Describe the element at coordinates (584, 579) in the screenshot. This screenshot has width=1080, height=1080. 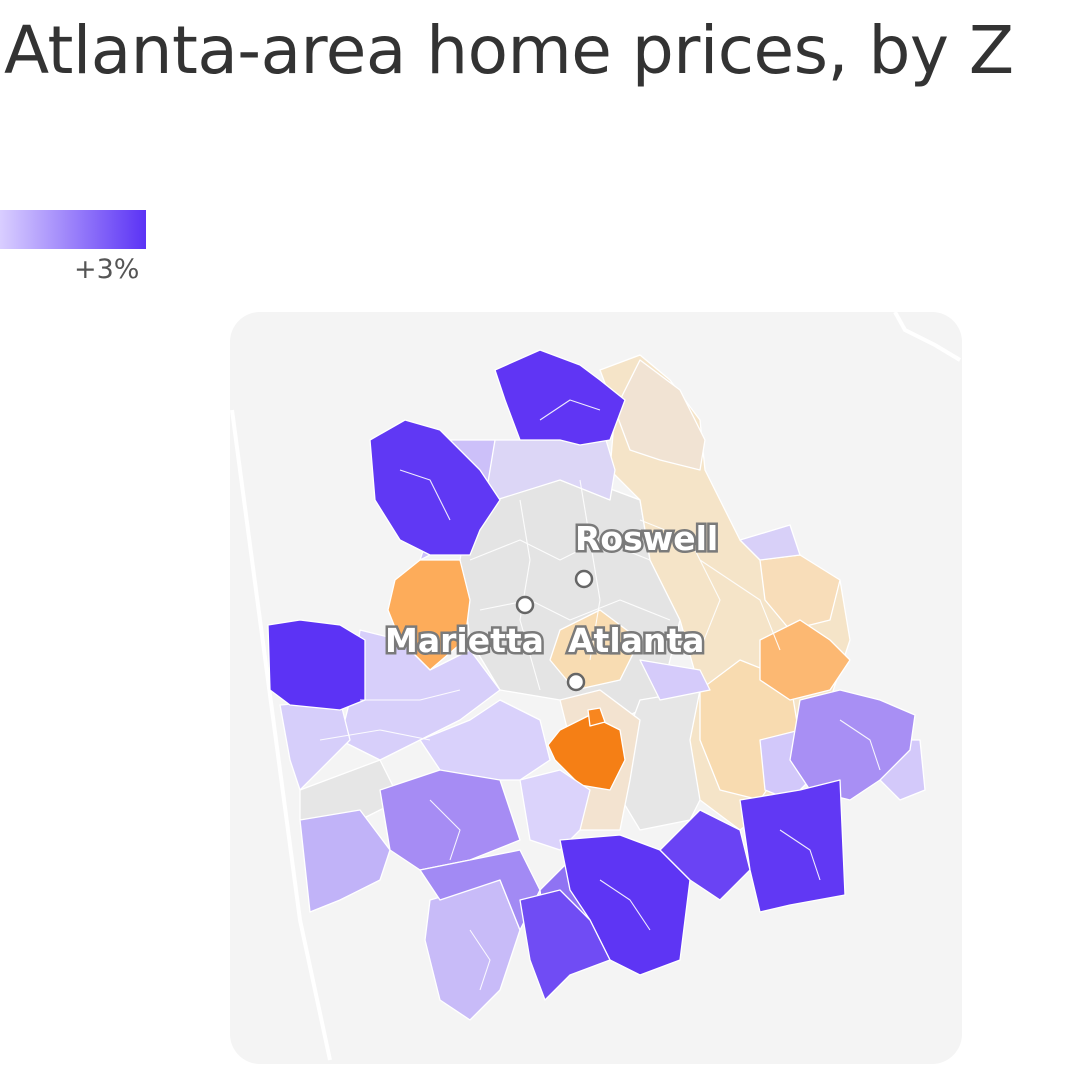
I see `city-marker-roswell` at that location.